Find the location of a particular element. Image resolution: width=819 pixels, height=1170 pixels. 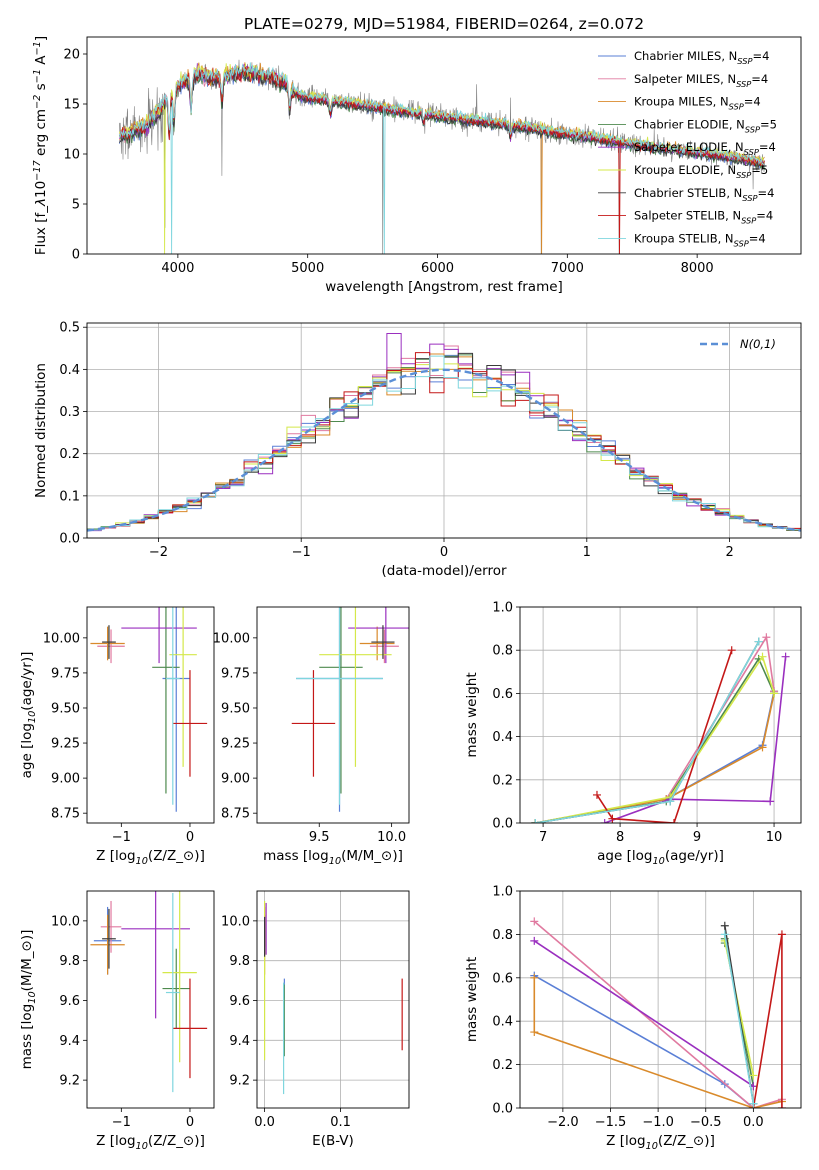

x-tick-label: 7 is located at coordinates (543, 837).